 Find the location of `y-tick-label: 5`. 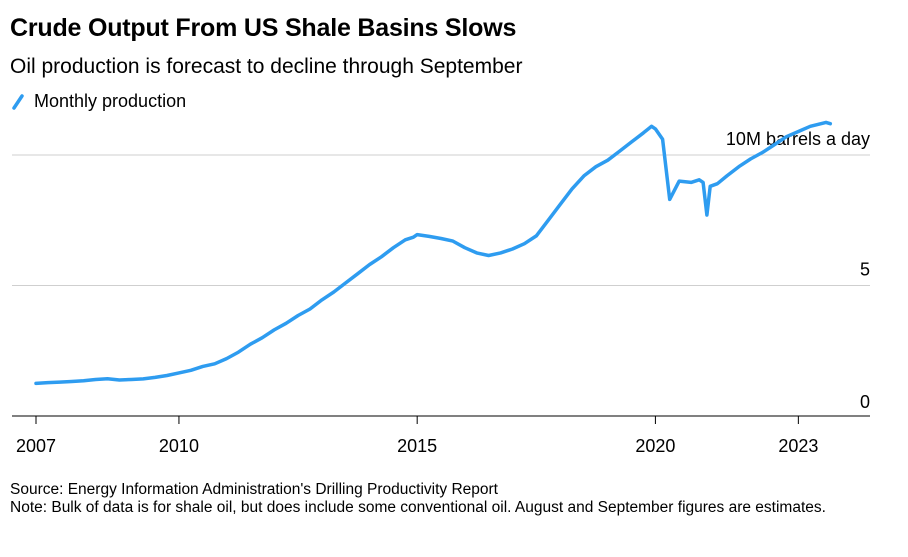

y-tick-label: 5 is located at coordinates (865, 270).